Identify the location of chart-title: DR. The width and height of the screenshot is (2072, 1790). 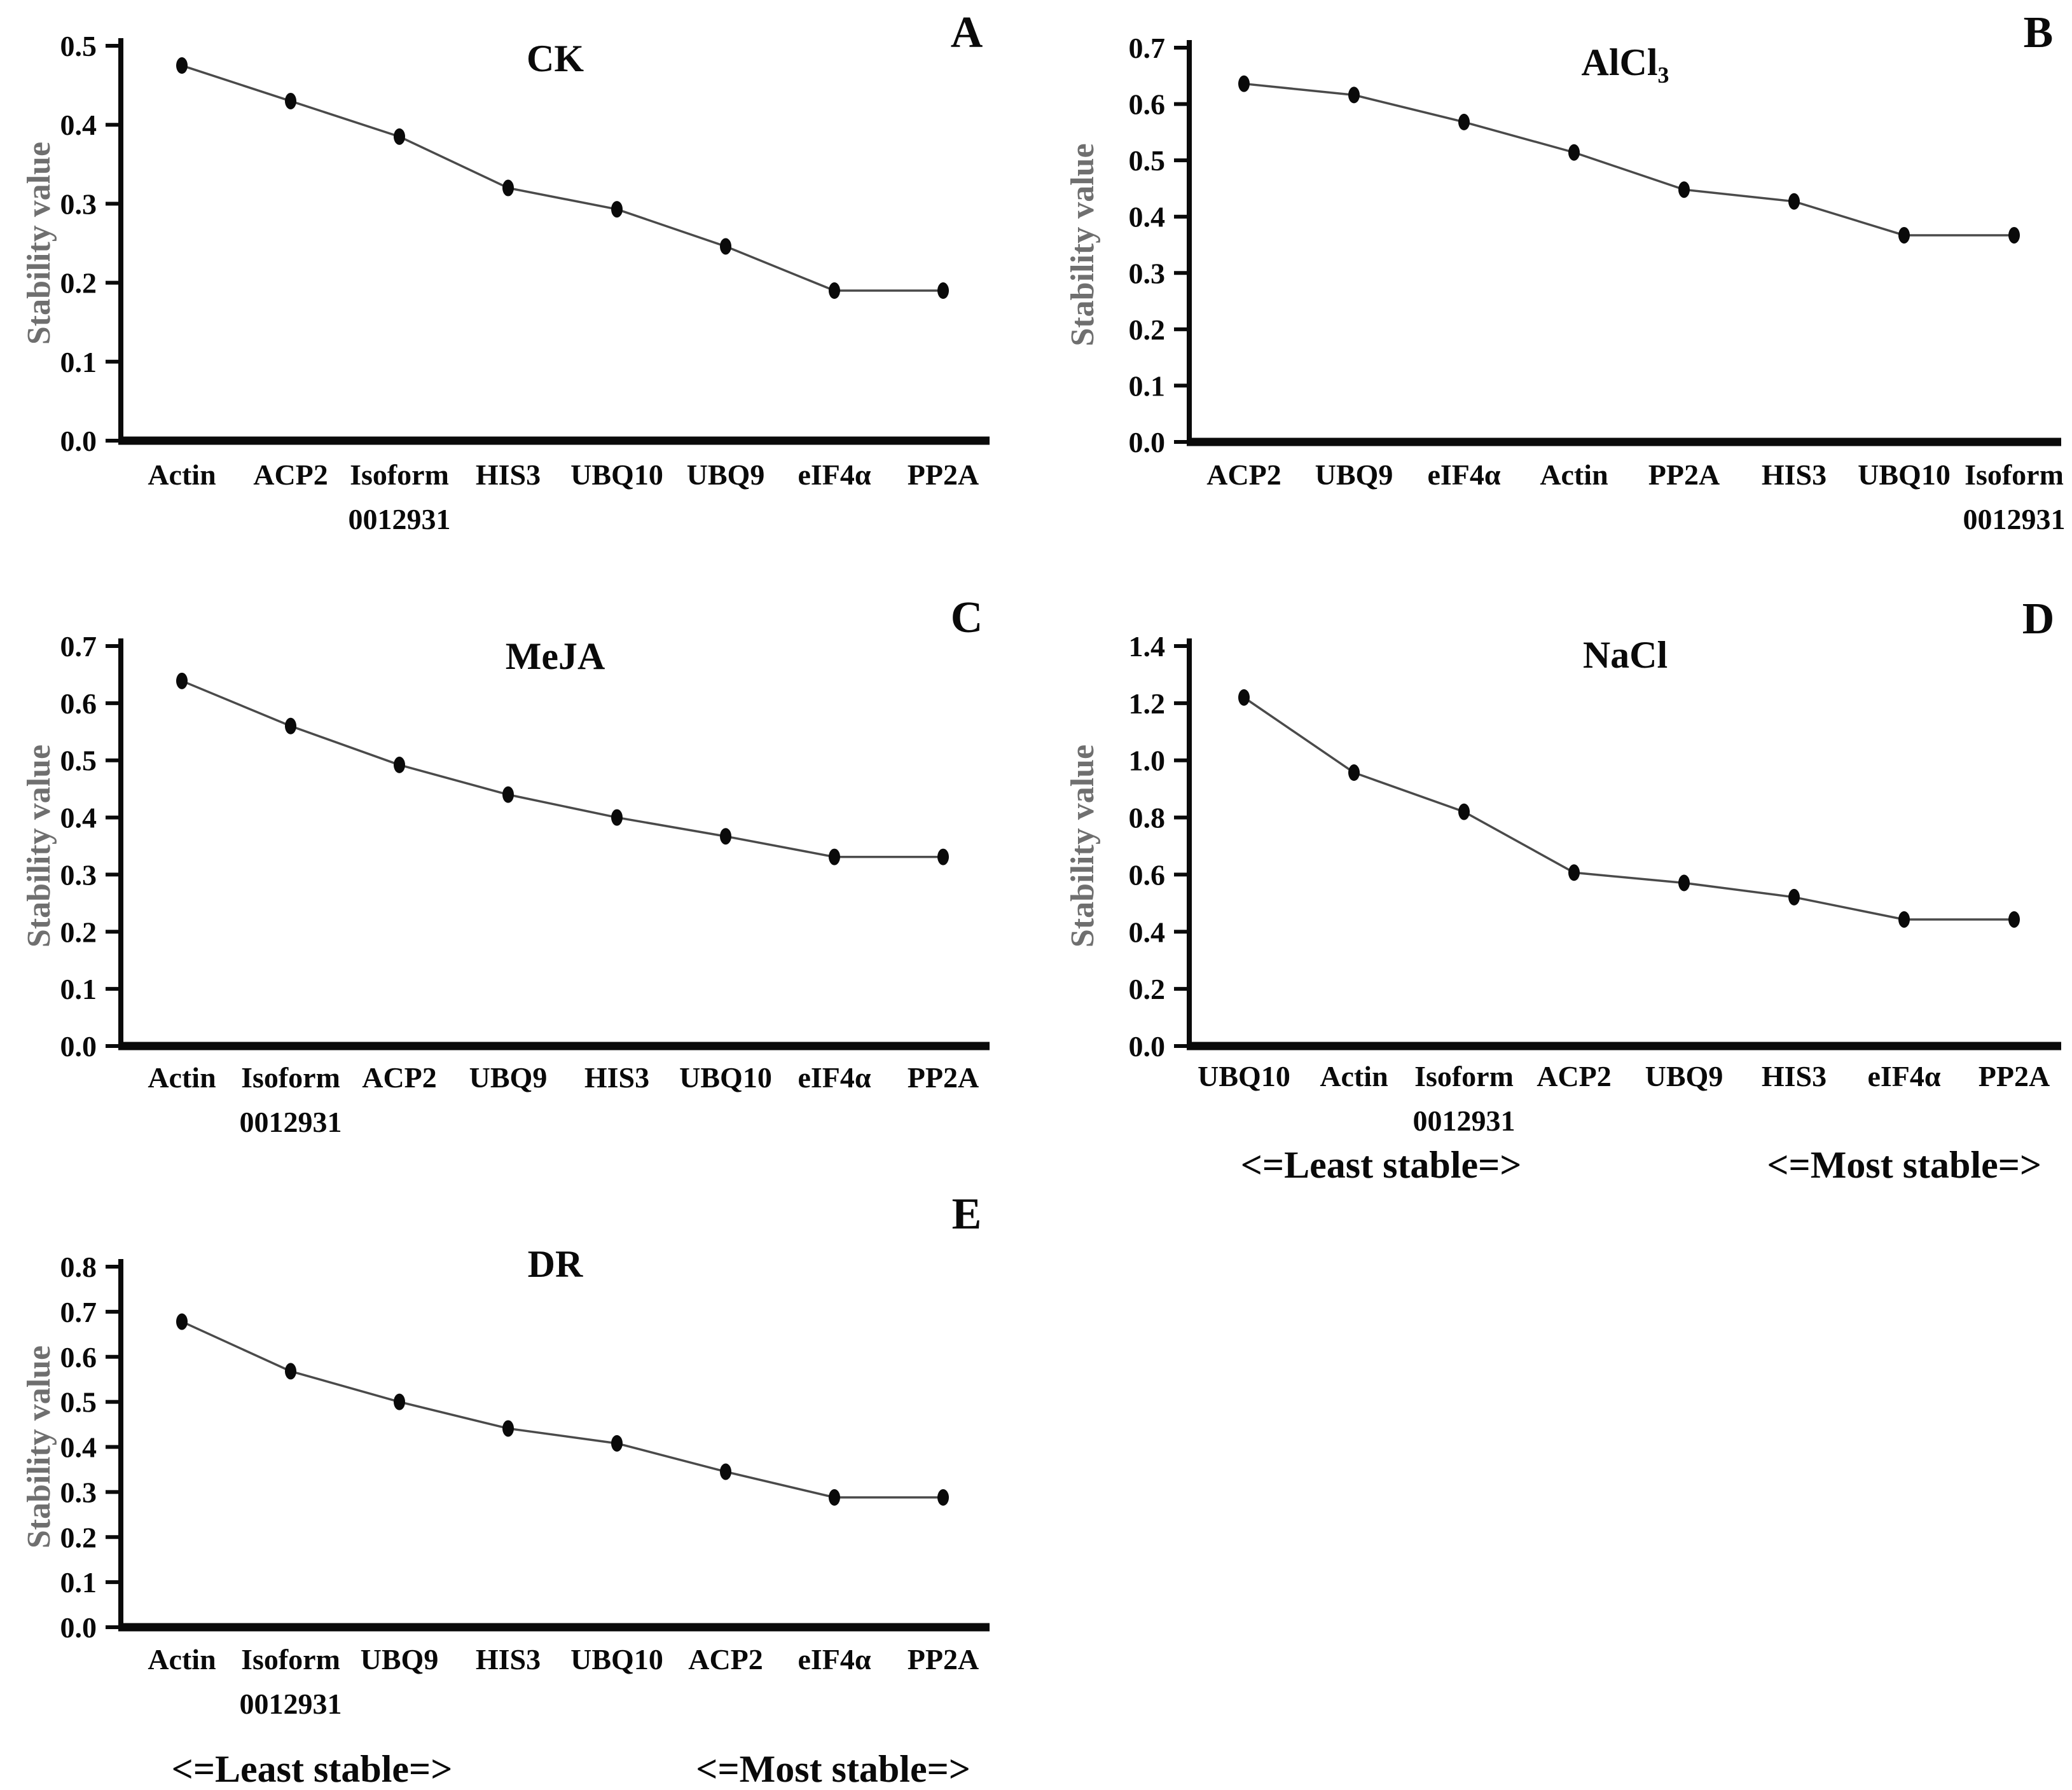
(555, 1264).